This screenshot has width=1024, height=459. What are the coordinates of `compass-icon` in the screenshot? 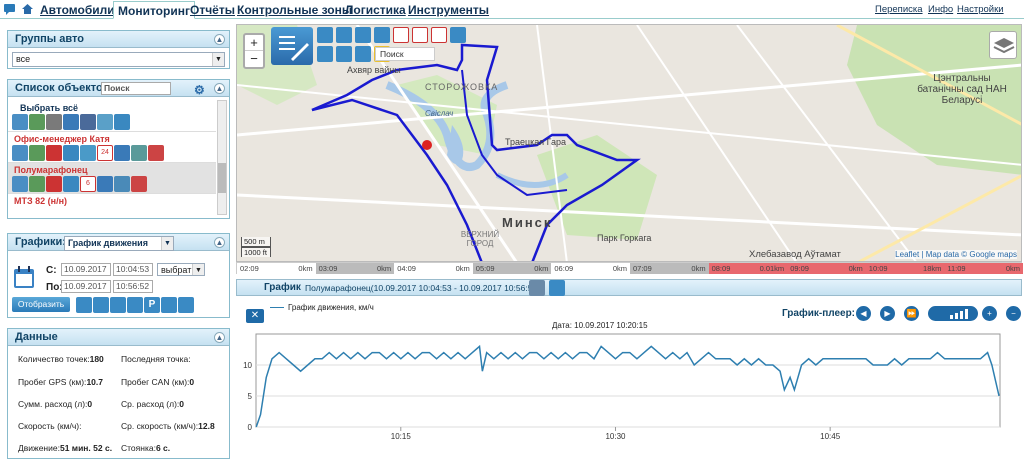 It's located at (458, 35).